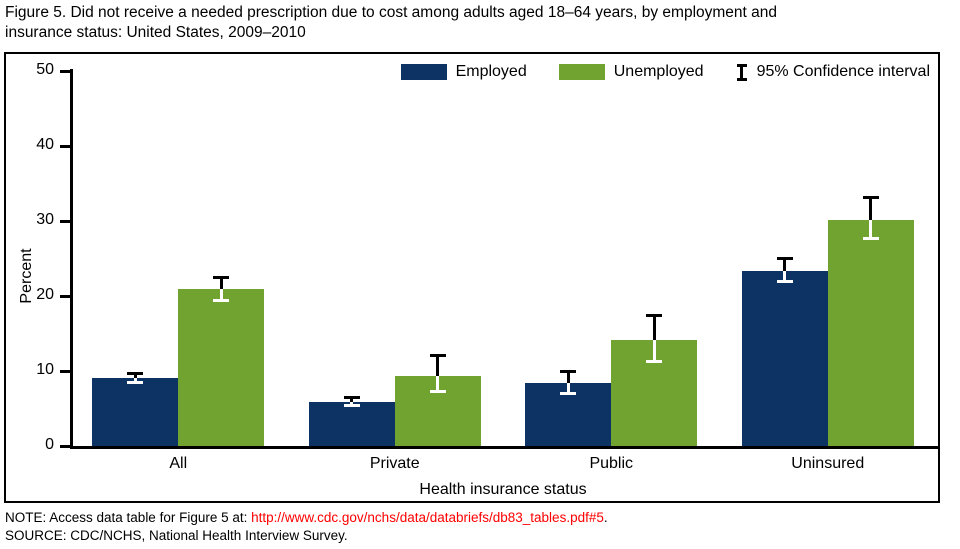 Image resolution: width=960 pixels, height=549 pixels. I want to click on x-axis-title: Health insurance status, so click(503, 489).